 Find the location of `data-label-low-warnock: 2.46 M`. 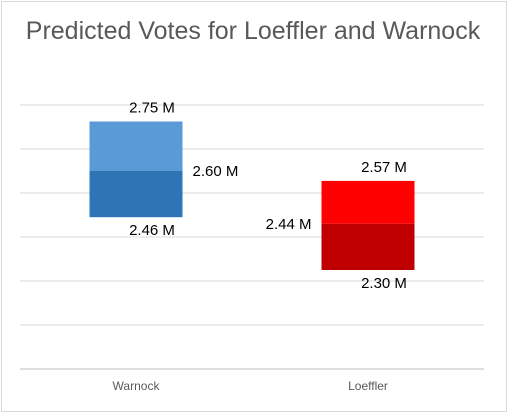

data-label-low-warnock: 2.46 M is located at coordinates (152, 230).